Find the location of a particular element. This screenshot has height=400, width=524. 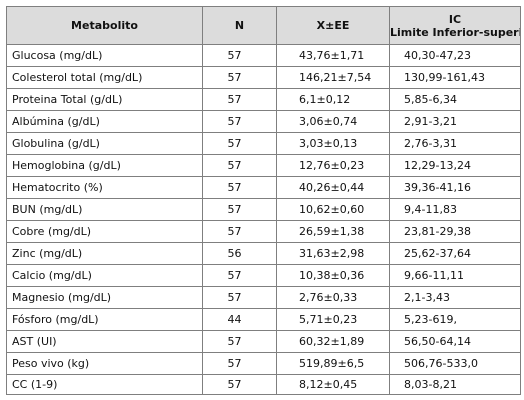

cell-ic: 9,66-11,11 is located at coordinates (455, 275).